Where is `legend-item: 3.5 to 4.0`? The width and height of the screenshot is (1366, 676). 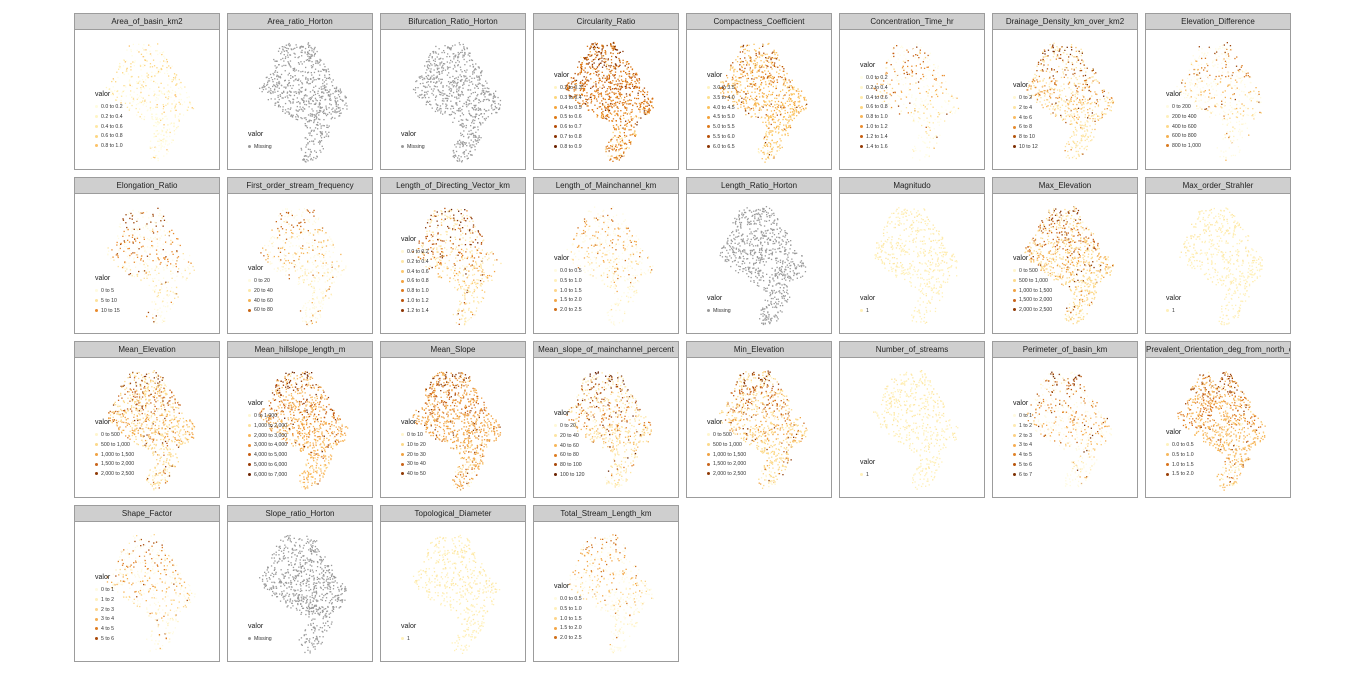
legend-item: 3.5 to 4.0 is located at coordinates (721, 99).